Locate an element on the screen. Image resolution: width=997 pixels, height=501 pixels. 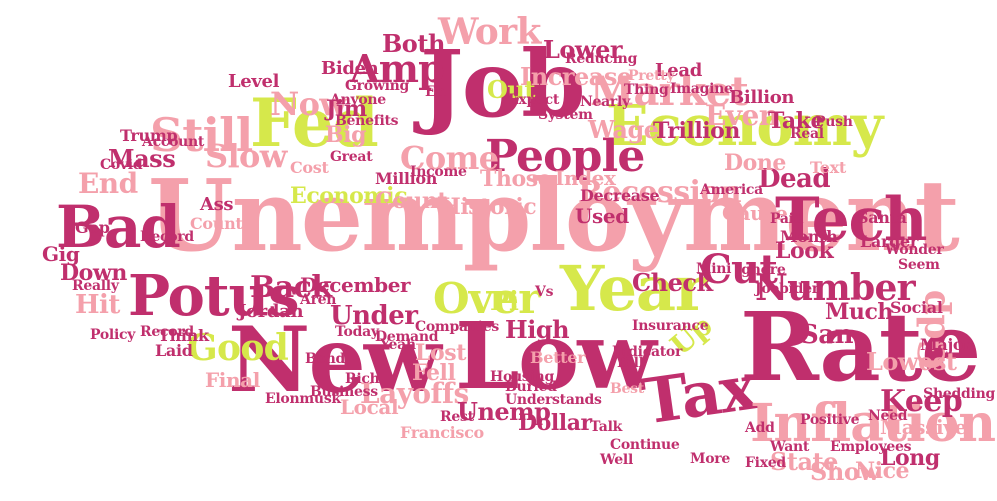
word: Still is located at coordinates (201, 135).